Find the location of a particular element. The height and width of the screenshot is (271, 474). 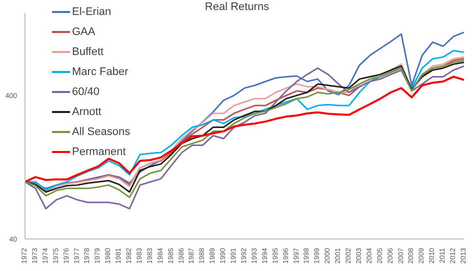

legend-label: Permanent is located at coordinates (99, 152).